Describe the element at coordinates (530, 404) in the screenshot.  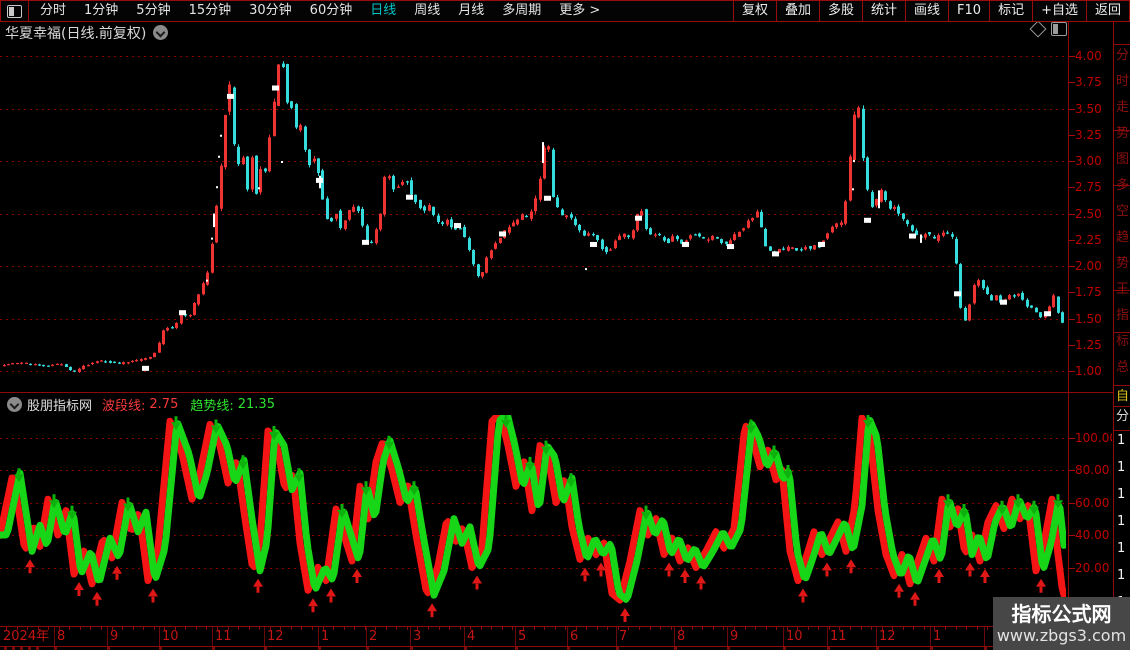
I see `indicator-header: 股朋指标网 波段线: 2.75 趋势线: 21.35` at that location.